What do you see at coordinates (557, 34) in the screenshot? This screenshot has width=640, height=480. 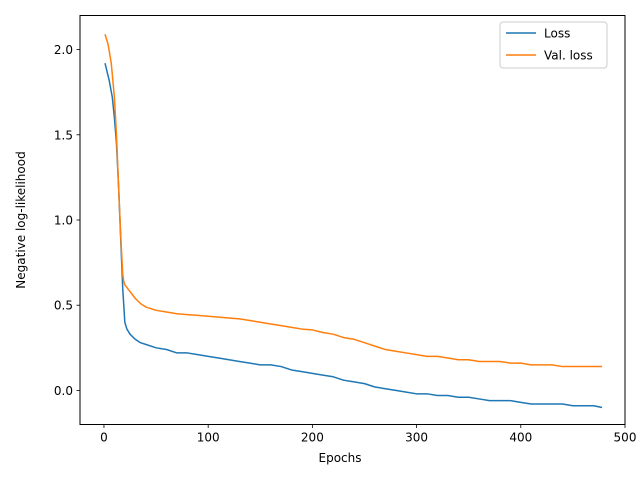 I see `legend-label-loss: Loss` at bounding box center [557, 34].